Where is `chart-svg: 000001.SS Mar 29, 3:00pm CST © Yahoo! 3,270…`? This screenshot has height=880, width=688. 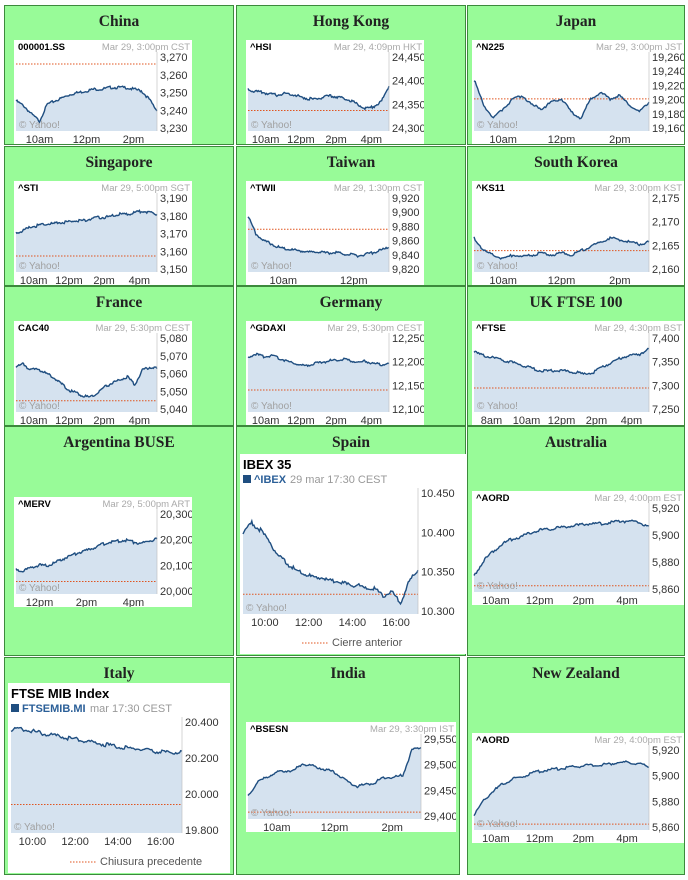 chart-svg: 000001.SS Mar 29, 3:00pm CST © Yahoo! 3,270… is located at coordinates (102, 93).